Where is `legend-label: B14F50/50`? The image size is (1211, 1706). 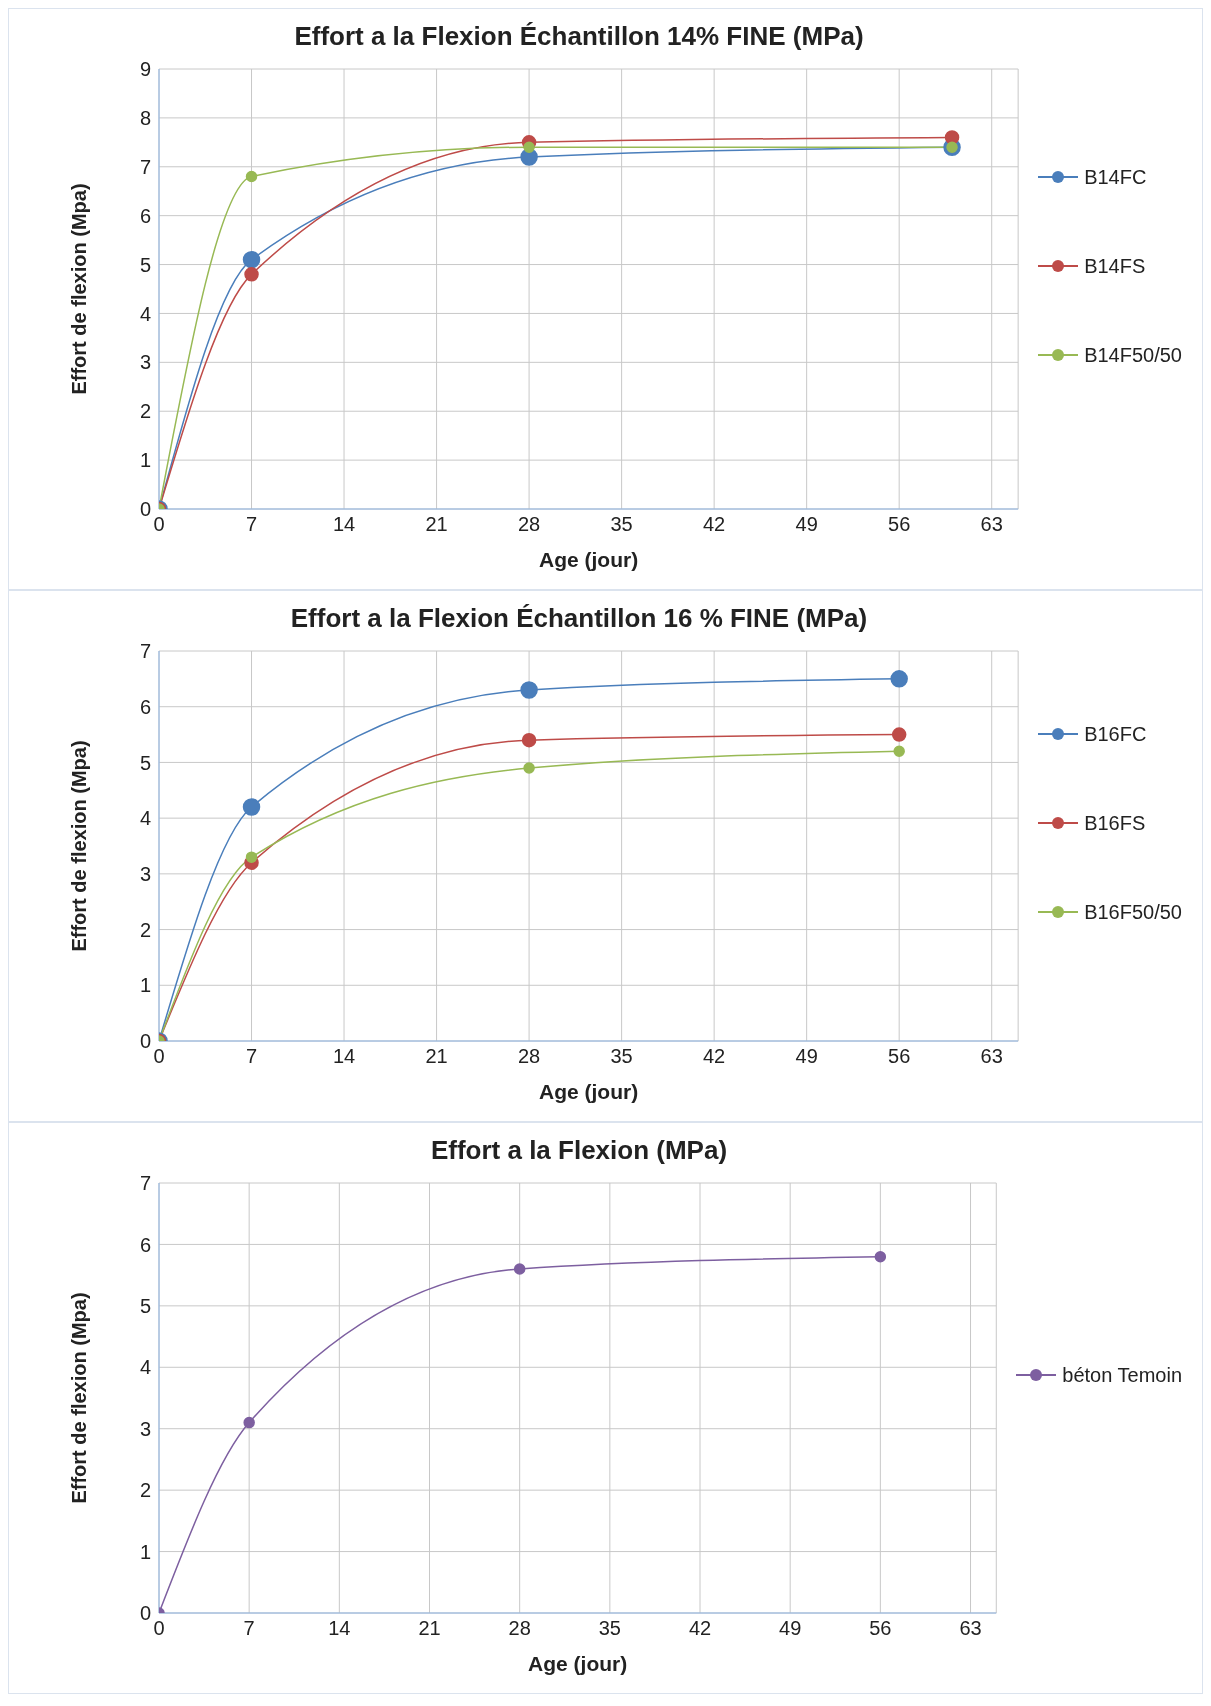 legend-label: B14F50/50 is located at coordinates (1133, 355).